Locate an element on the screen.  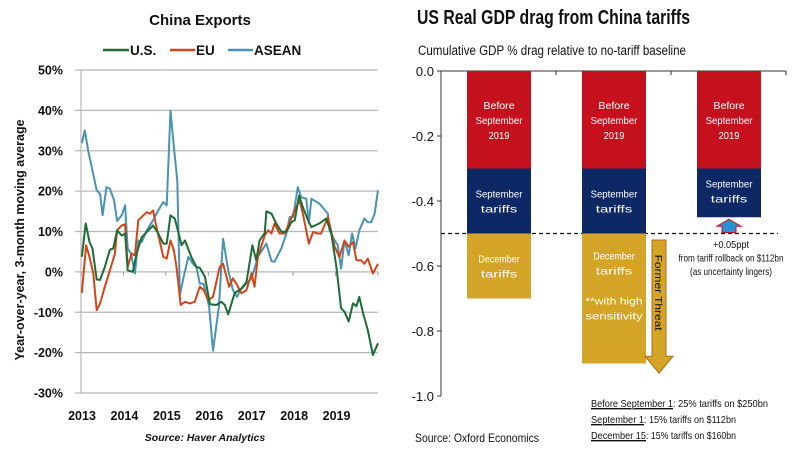
rollback-annotation: from tariff rollback on $112bn is located at coordinates (731, 259).